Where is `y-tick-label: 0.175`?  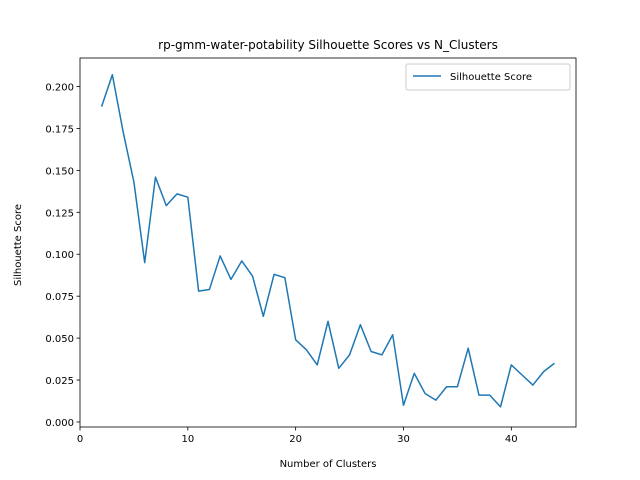 y-tick-label: 0.175 is located at coordinates (59, 129).